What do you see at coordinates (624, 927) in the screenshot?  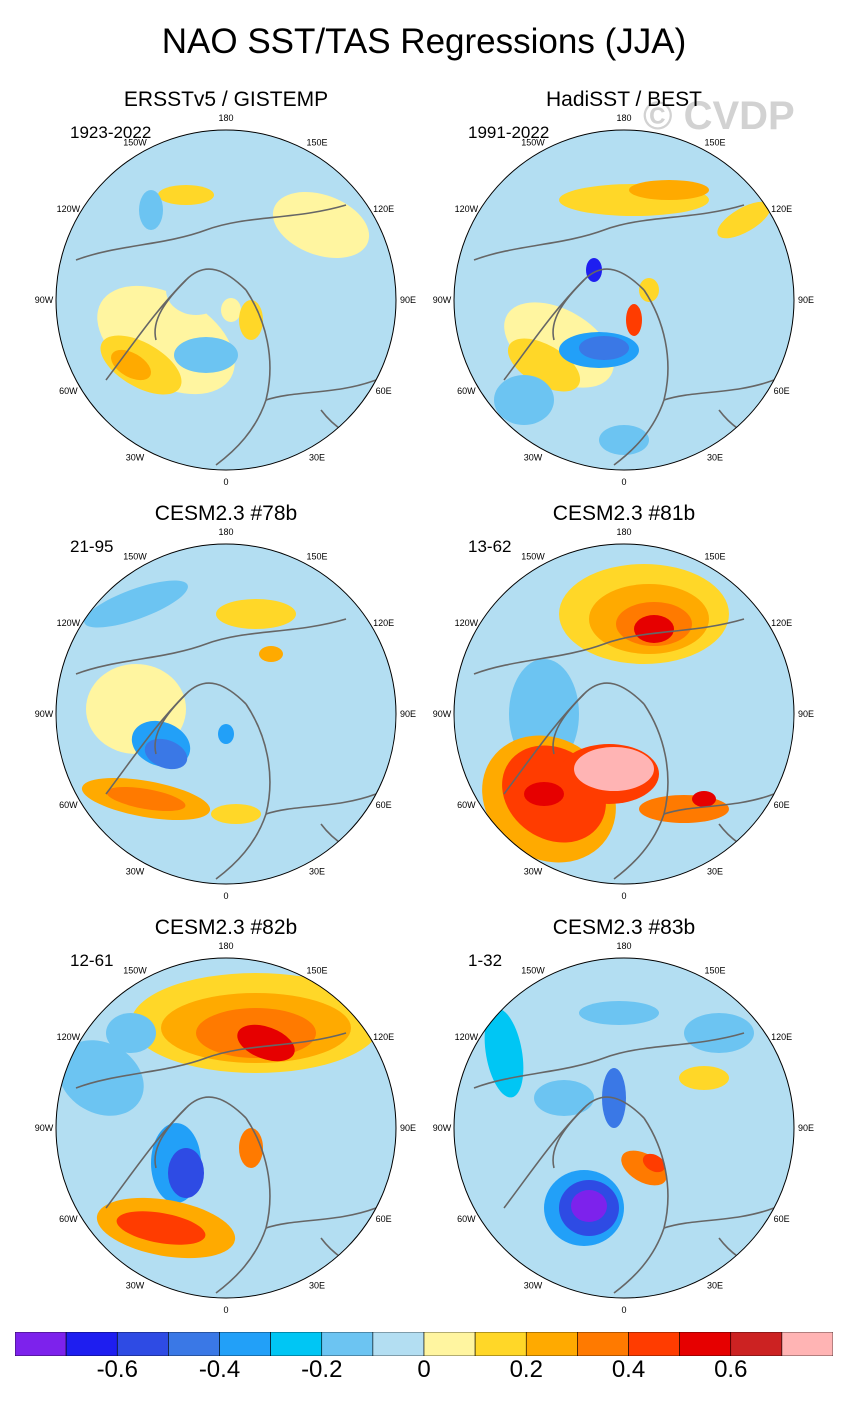 I see `panel-title: CESM2.3 #83b` at bounding box center [624, 927].